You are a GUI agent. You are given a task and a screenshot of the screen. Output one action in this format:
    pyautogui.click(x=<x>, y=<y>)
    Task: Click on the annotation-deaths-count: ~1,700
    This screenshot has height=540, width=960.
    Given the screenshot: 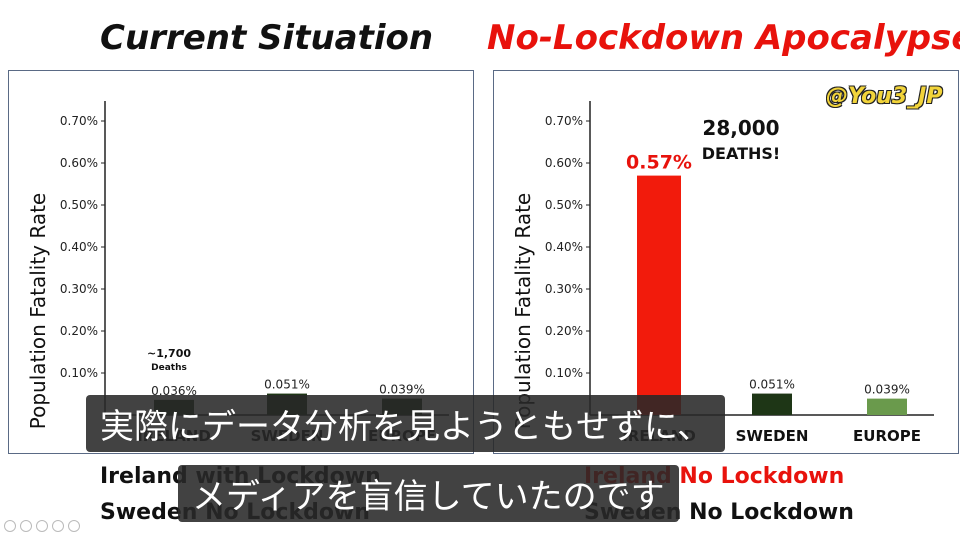 What is the action you would take?
    pyautogui.click(x=169, y=353)
    